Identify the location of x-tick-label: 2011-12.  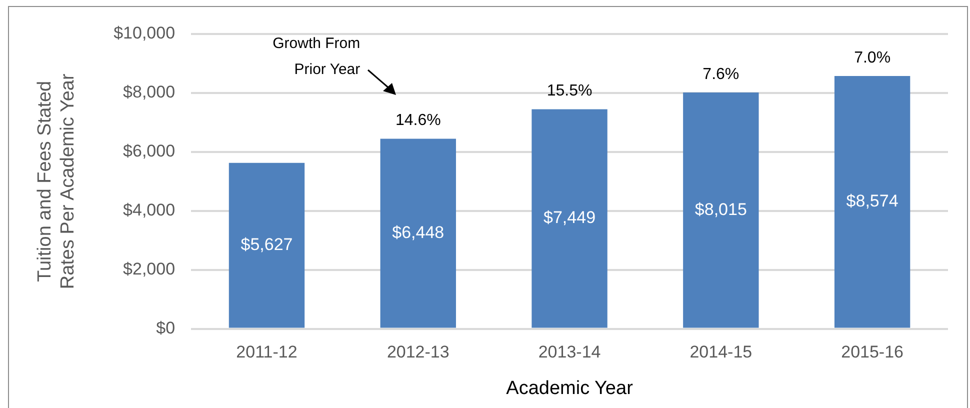
(267, 352).